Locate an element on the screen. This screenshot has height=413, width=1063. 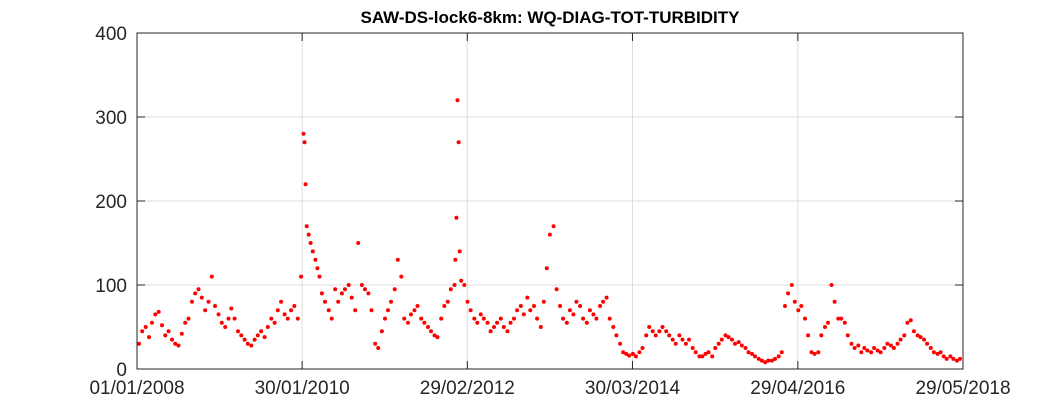
y-tick-label: 200 is located at coordinates (111, 202).